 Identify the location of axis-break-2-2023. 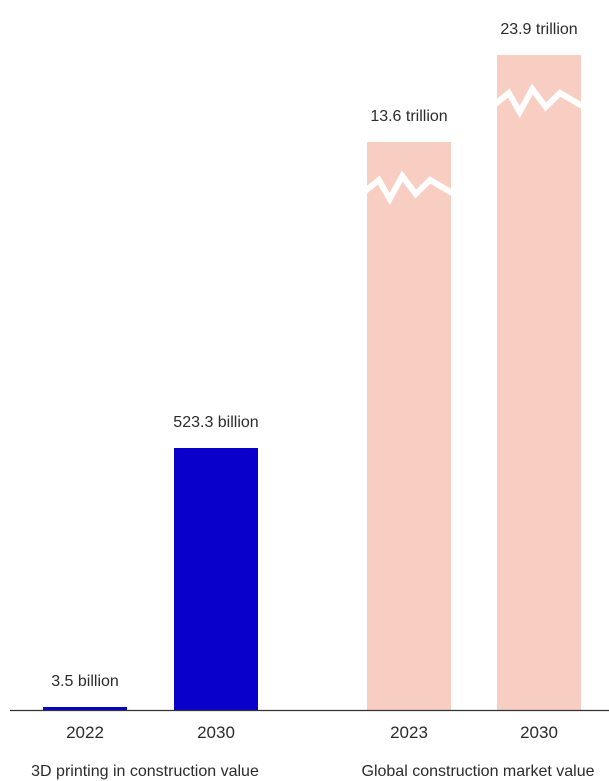
(409, 188).